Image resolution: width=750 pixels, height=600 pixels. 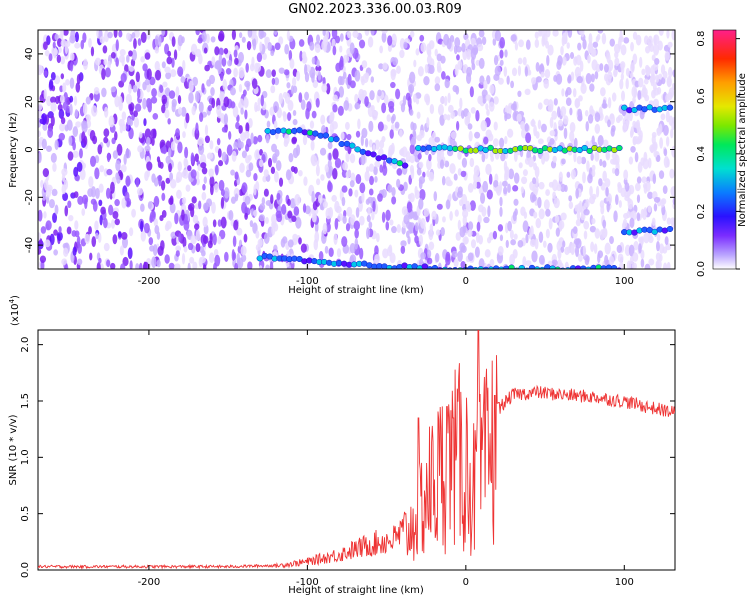 I want to click on heatmap-x-tick-label: -100, so click(x=307, y=281).